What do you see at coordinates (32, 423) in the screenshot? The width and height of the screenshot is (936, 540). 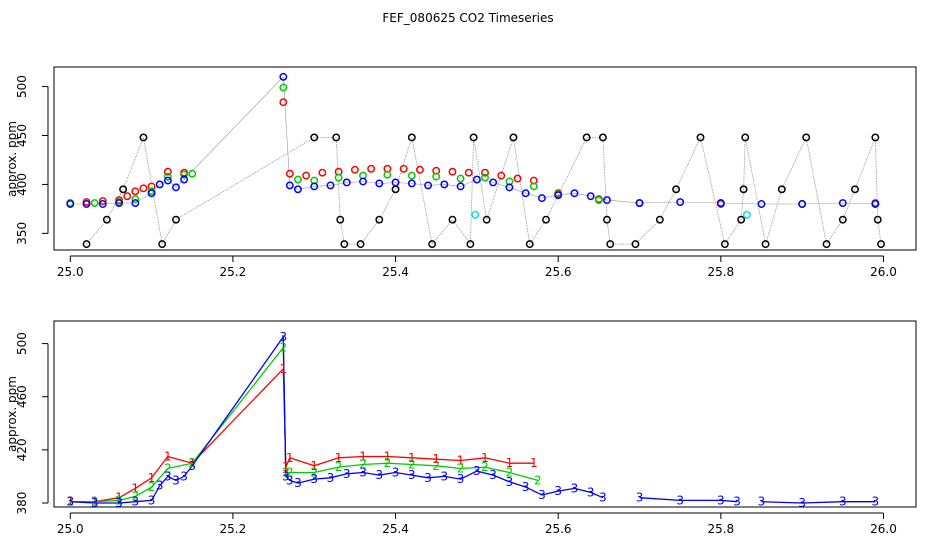 I see `bottom-y-axis: 380 420 460 500` at bounding box center [32, 423].